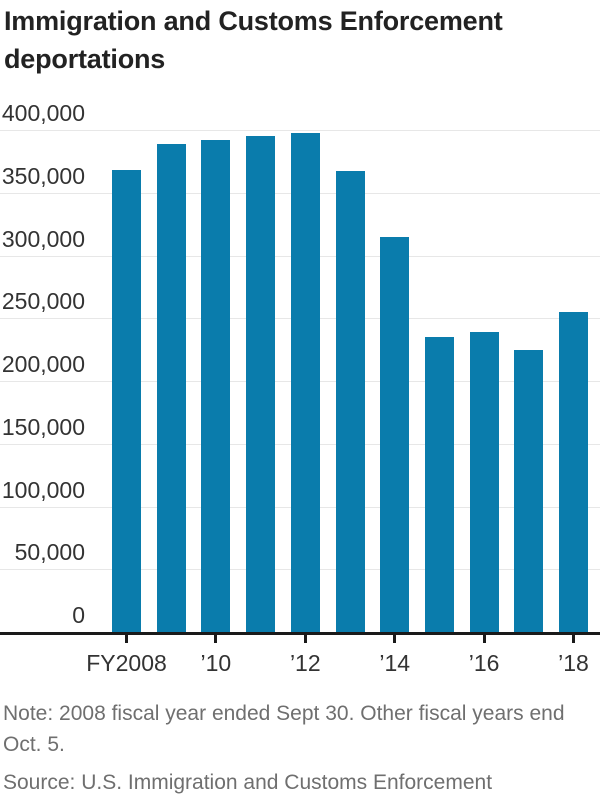 Image resolution: width=600 pixels, height=800 pixels. I want to click on bar-FY2008, so click(126, 401).